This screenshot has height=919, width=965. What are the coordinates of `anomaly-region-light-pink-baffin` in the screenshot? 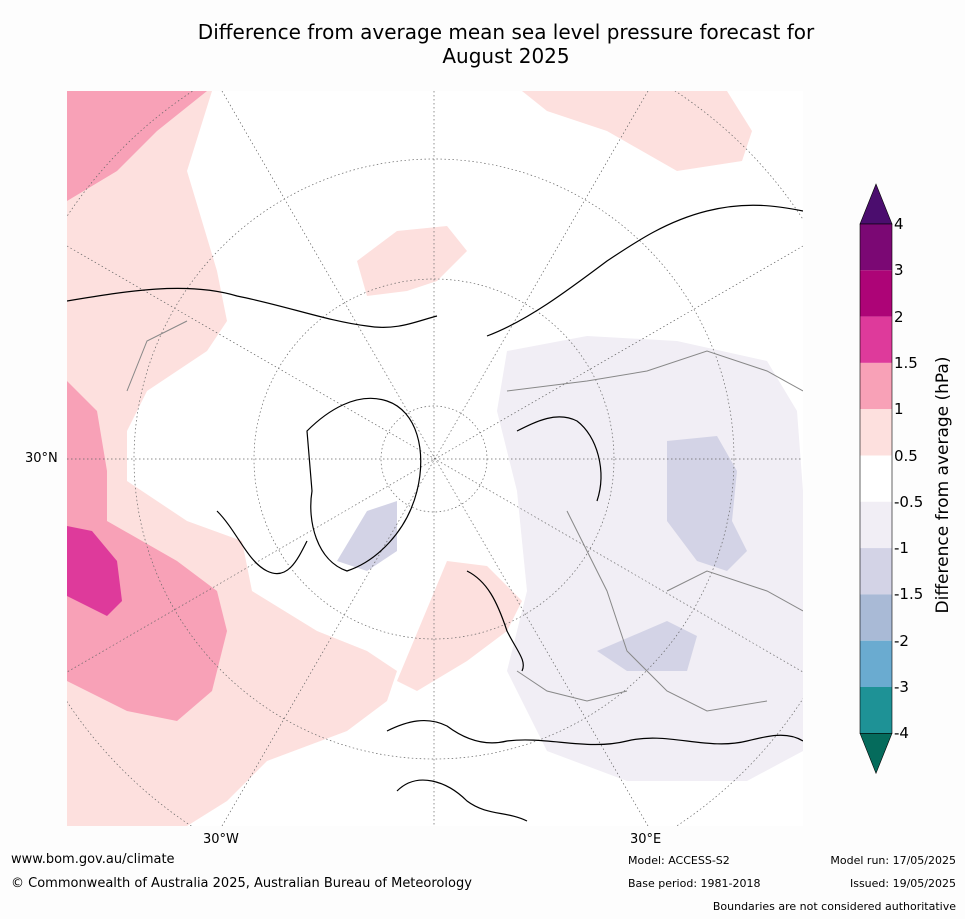 It's located at (412, 261).